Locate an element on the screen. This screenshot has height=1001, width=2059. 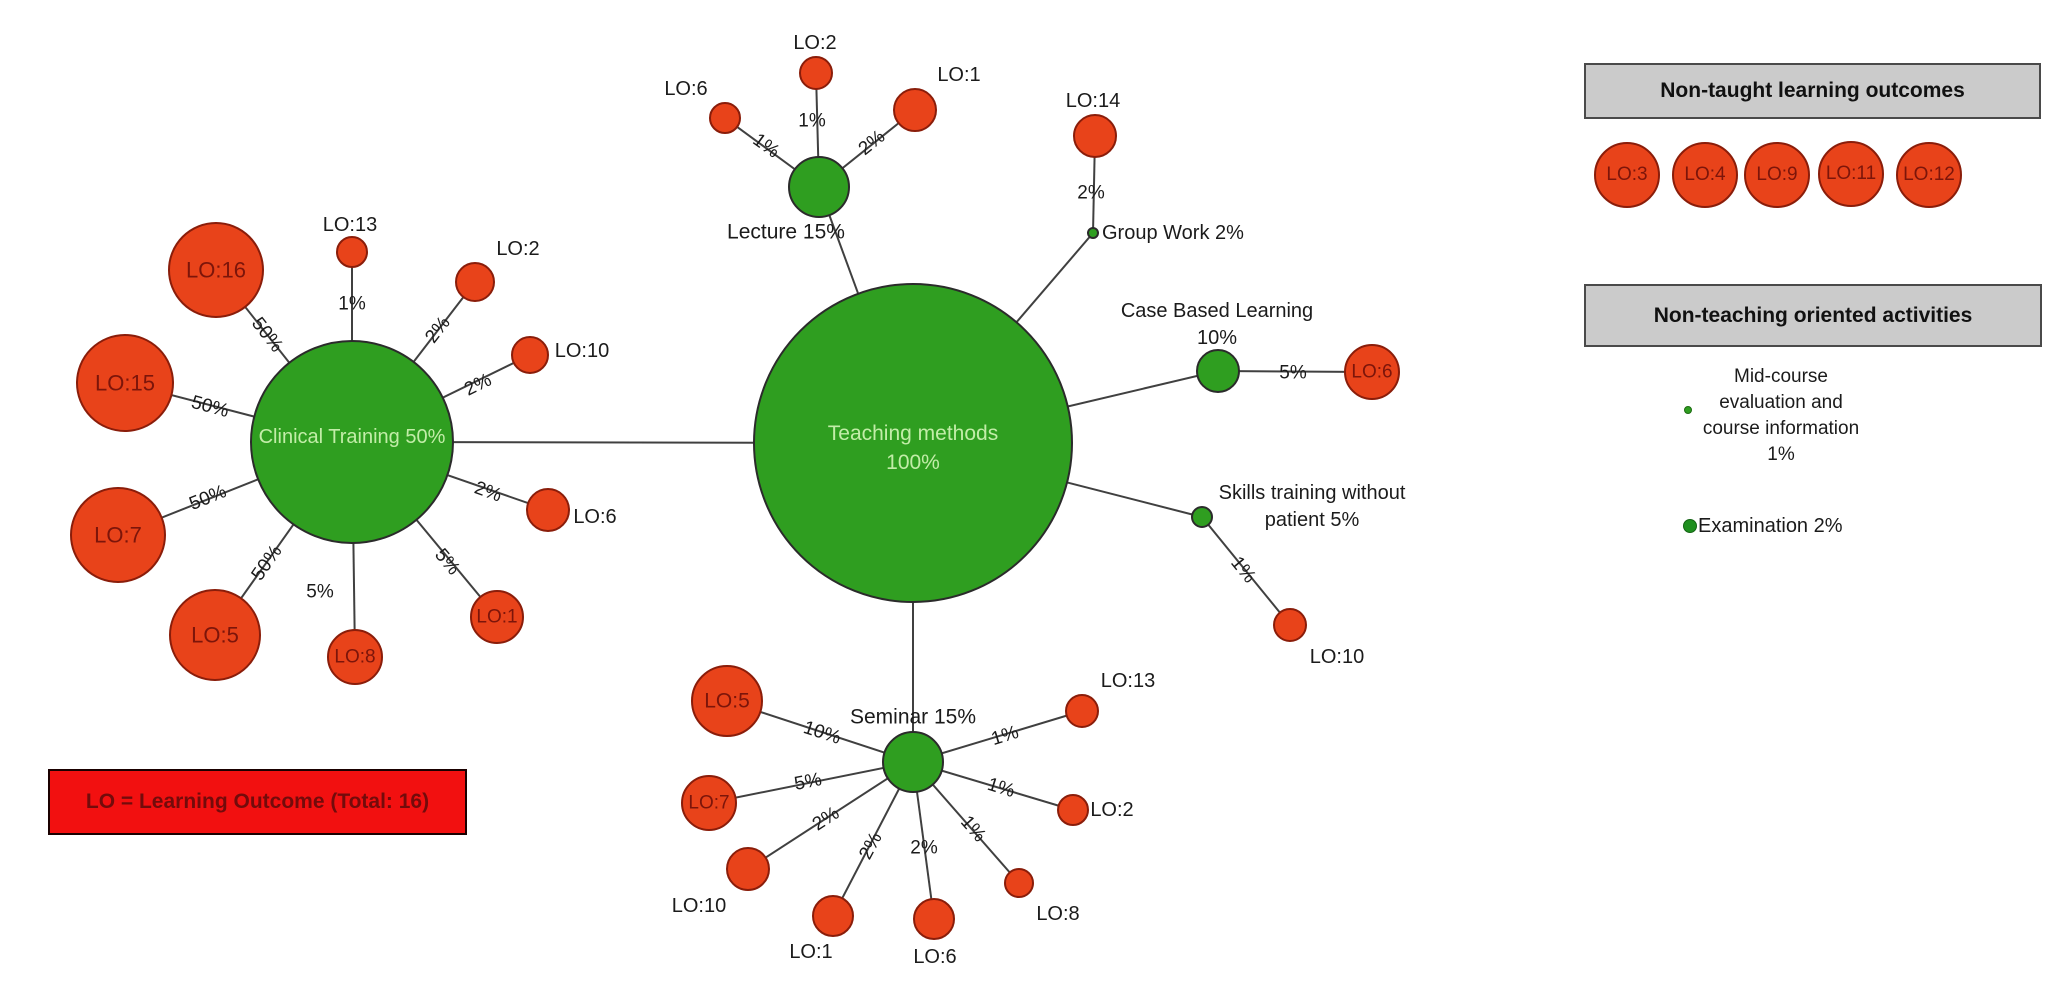
edge-label-seminar-seminar-lo6: 2% is located at coordinates (924, 848).